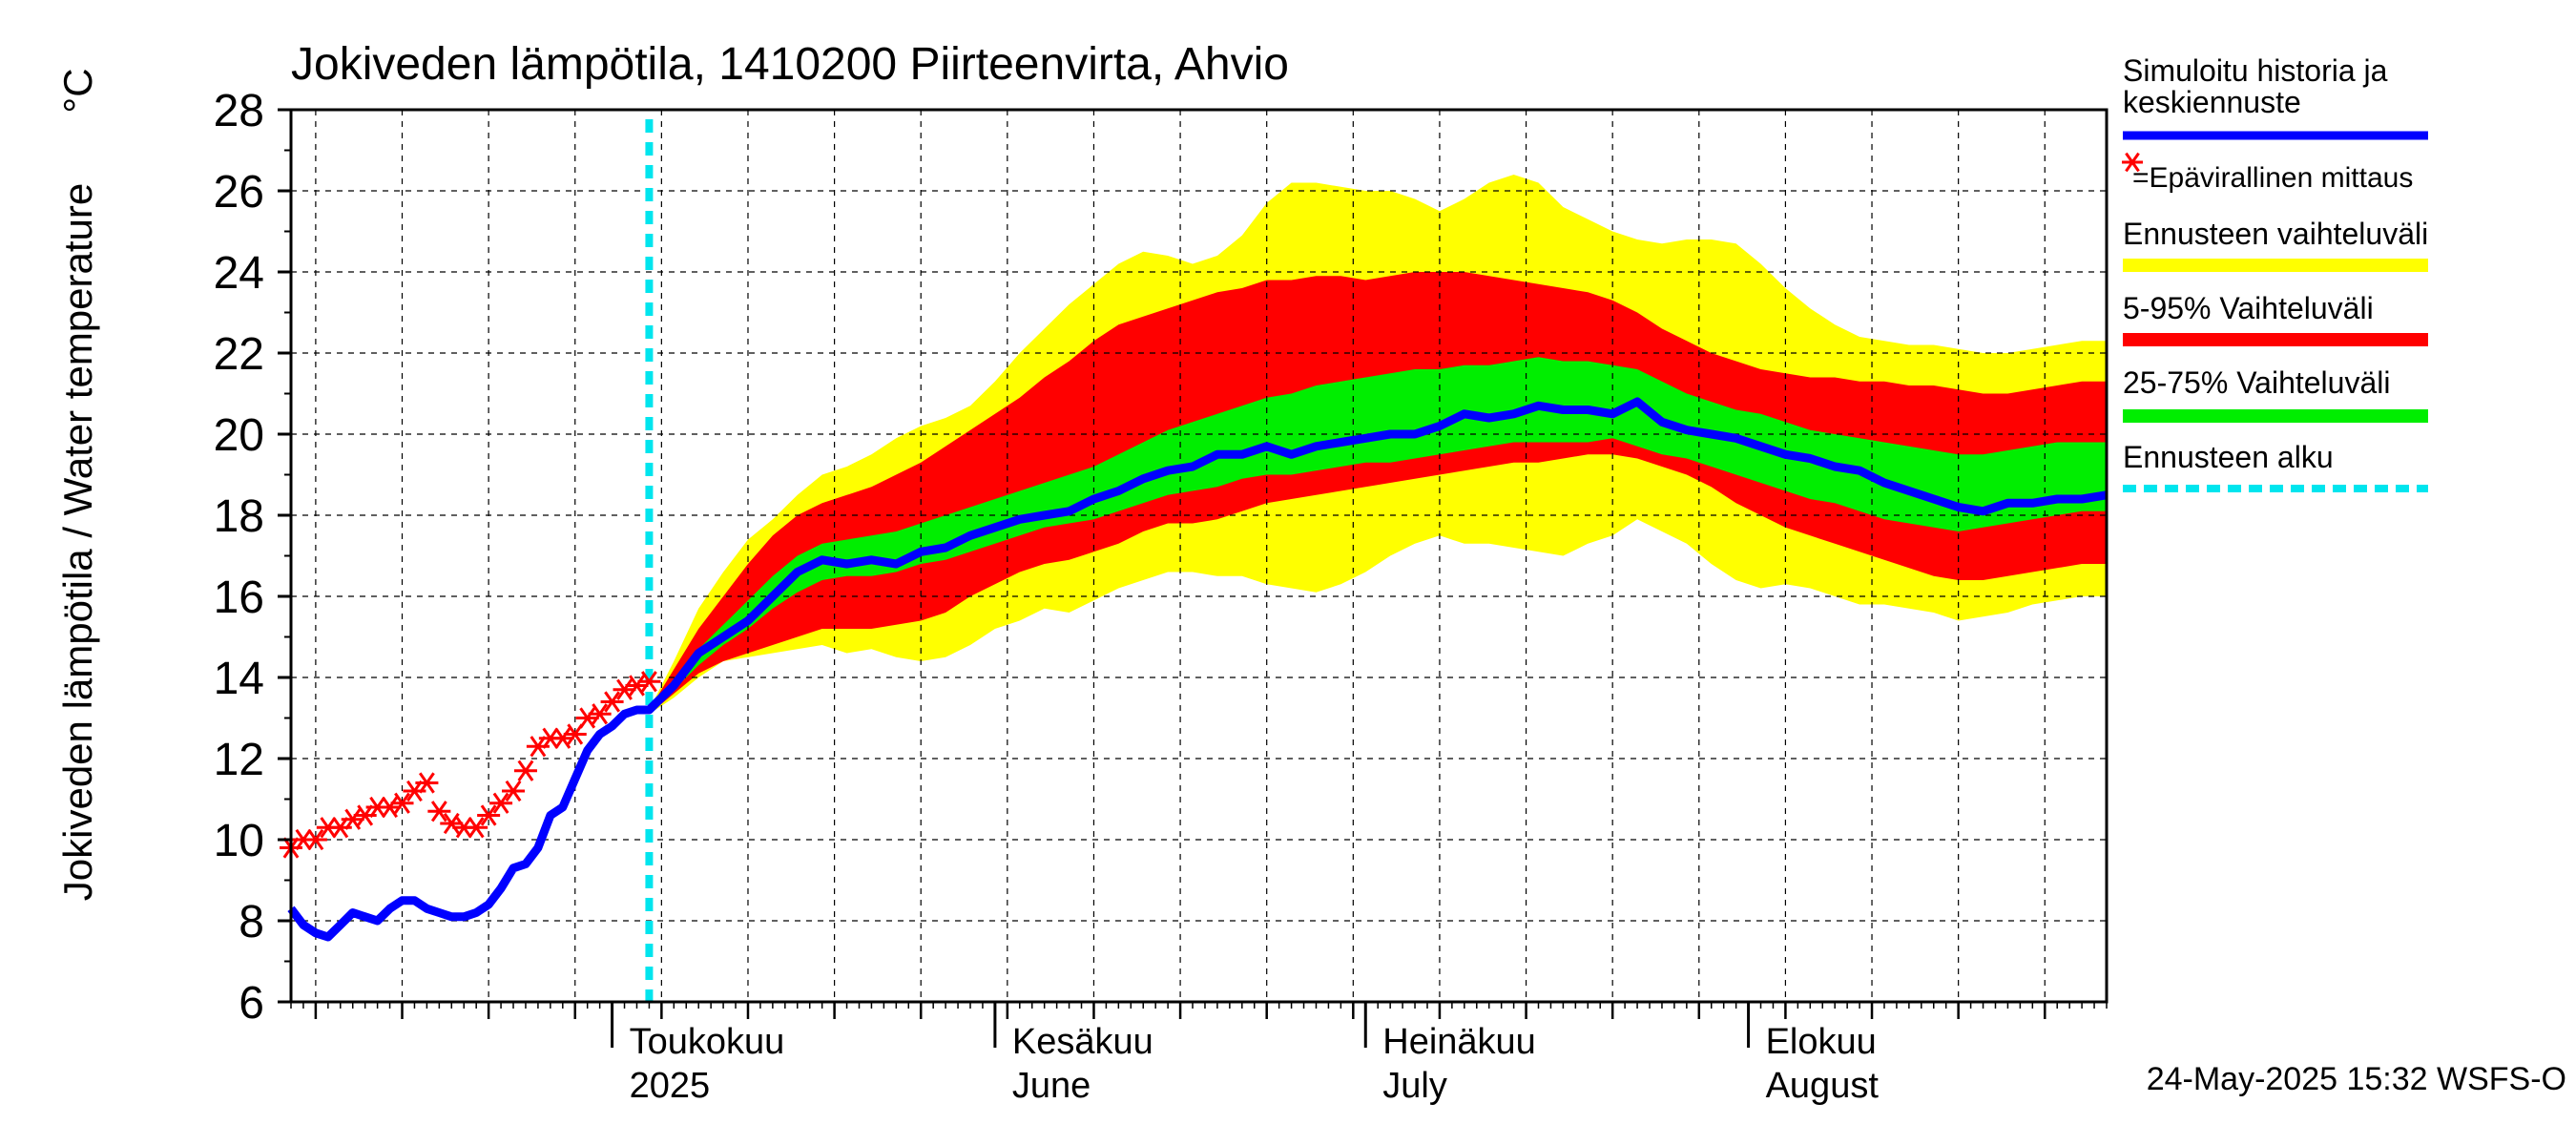 The height and width of the screenshot is (1145, 2576). What do you see at coordinates (2228, 457) in the screenshot?
I see `legend-label-forecast-start: Ennusteen alku` at bounding box center [2228, 457].